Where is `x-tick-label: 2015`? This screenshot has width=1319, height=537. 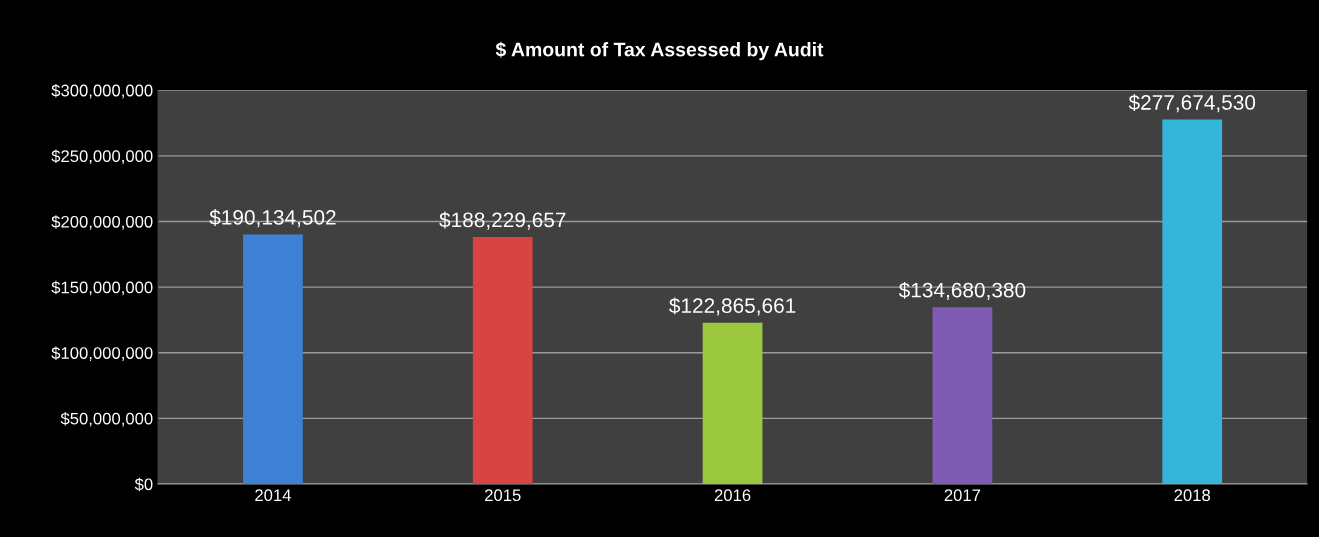 x-tick-label: 2015 is located at coordinates (503, 495).